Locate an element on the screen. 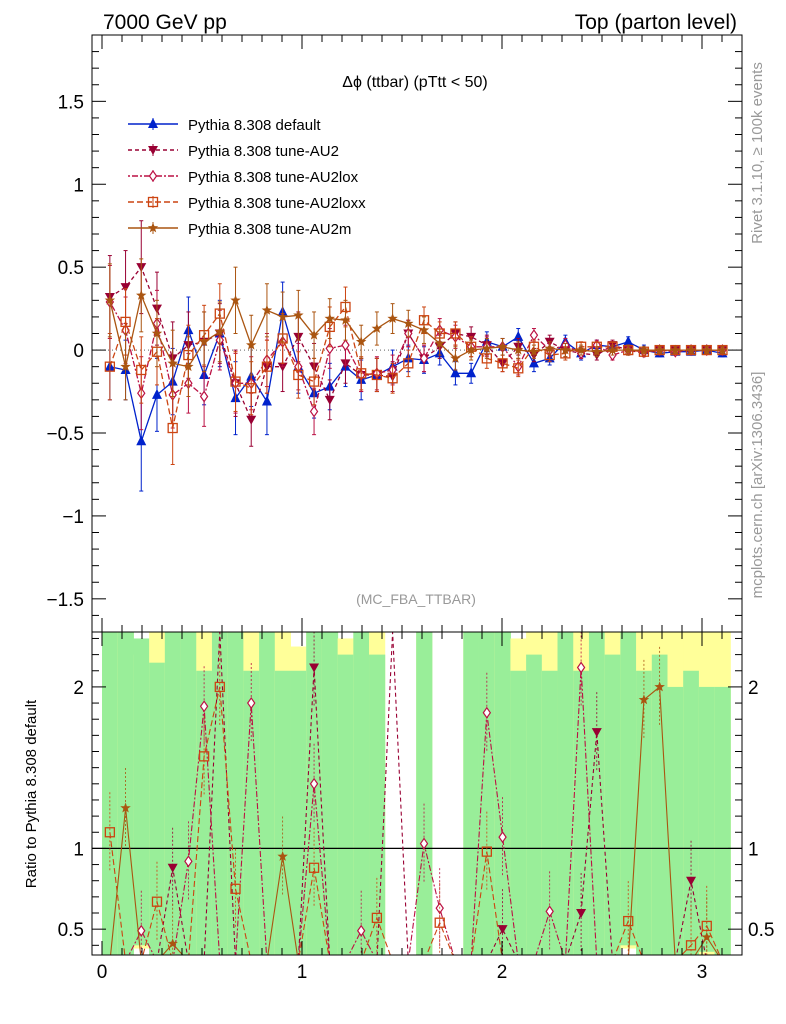 The image size is (786, 1024). ytick-label: −0.5 is located at coordinates (65, 434).